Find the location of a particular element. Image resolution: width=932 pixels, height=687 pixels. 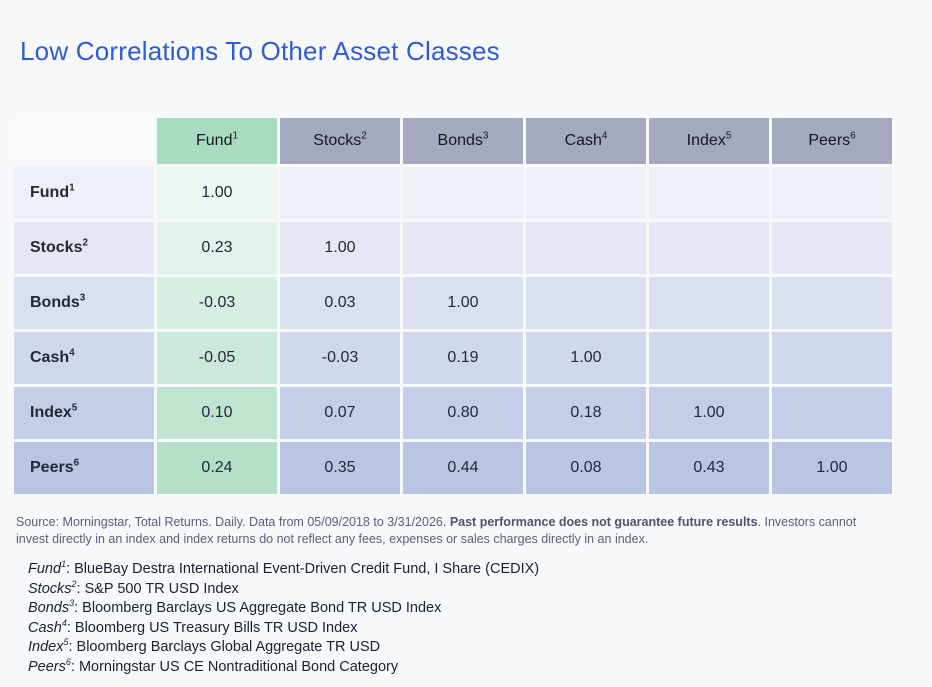

table-row-stocks: Stocks2 0.23 1.00 is located at coordinates (453, 248).